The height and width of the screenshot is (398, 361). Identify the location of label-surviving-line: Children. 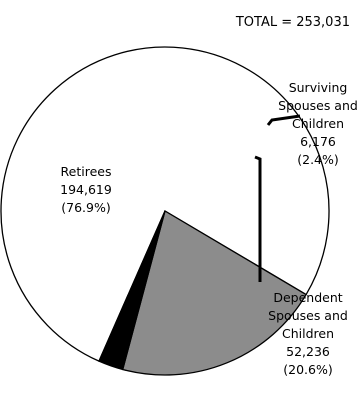
(318, 123).